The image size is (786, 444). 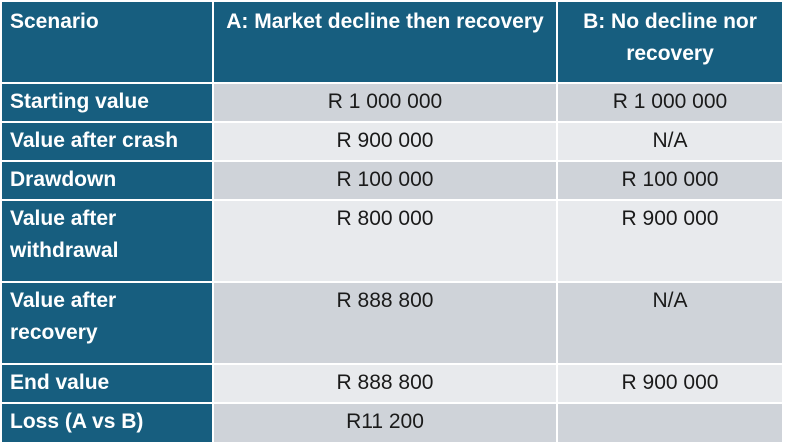 I want to click on cell-scenario-b, so click(x=670, y=424).